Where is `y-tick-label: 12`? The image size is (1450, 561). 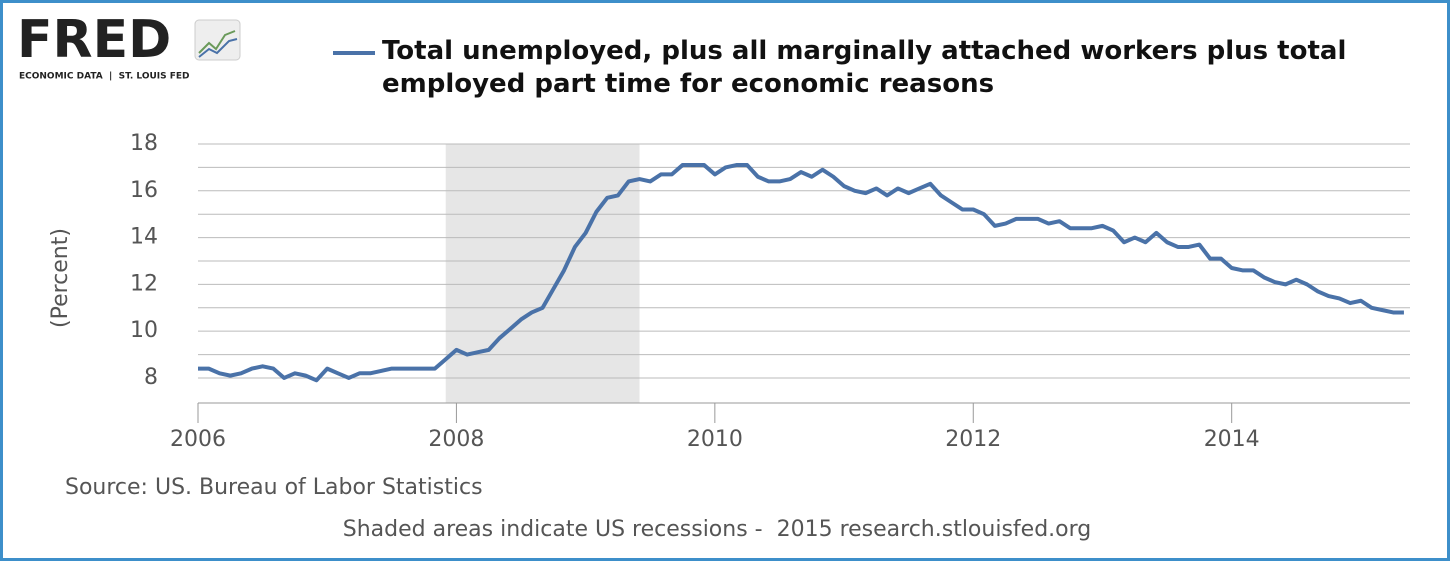
y-tick-label: 12 is located at coordinates (144, 283).